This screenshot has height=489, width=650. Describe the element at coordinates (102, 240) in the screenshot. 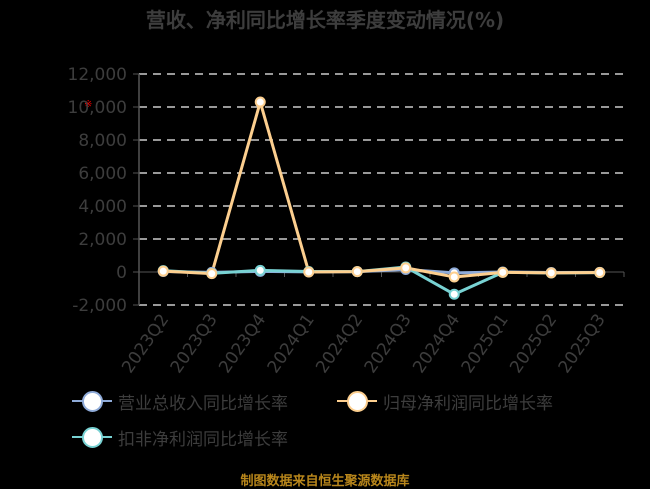

I see `y-tick-label: 2,000` at that location.